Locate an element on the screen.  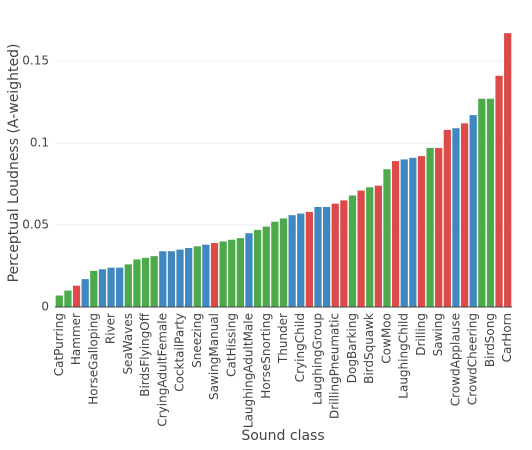
x-tick-label: Drilling is located at coordinates (421, 334).